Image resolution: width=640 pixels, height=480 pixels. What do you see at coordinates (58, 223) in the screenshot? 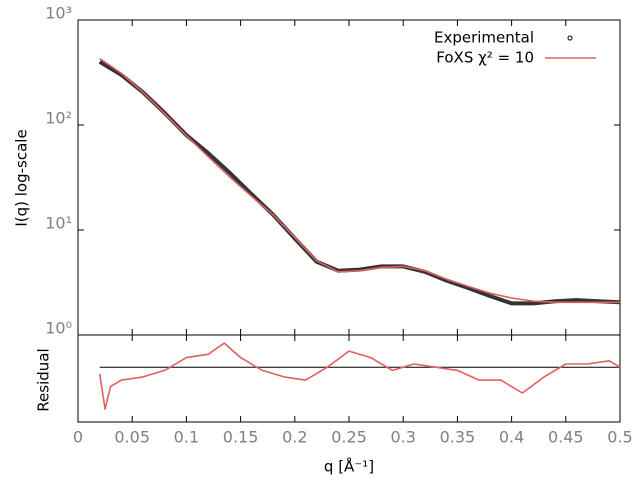
I see `y-tick-label: 10¹` at bounding box center [58, 223].